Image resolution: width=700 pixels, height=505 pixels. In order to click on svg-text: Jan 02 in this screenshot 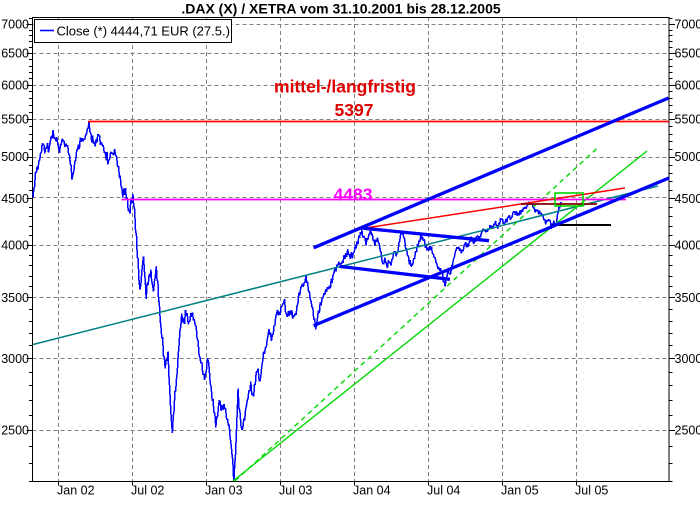, I will do `click(76, 491)`.